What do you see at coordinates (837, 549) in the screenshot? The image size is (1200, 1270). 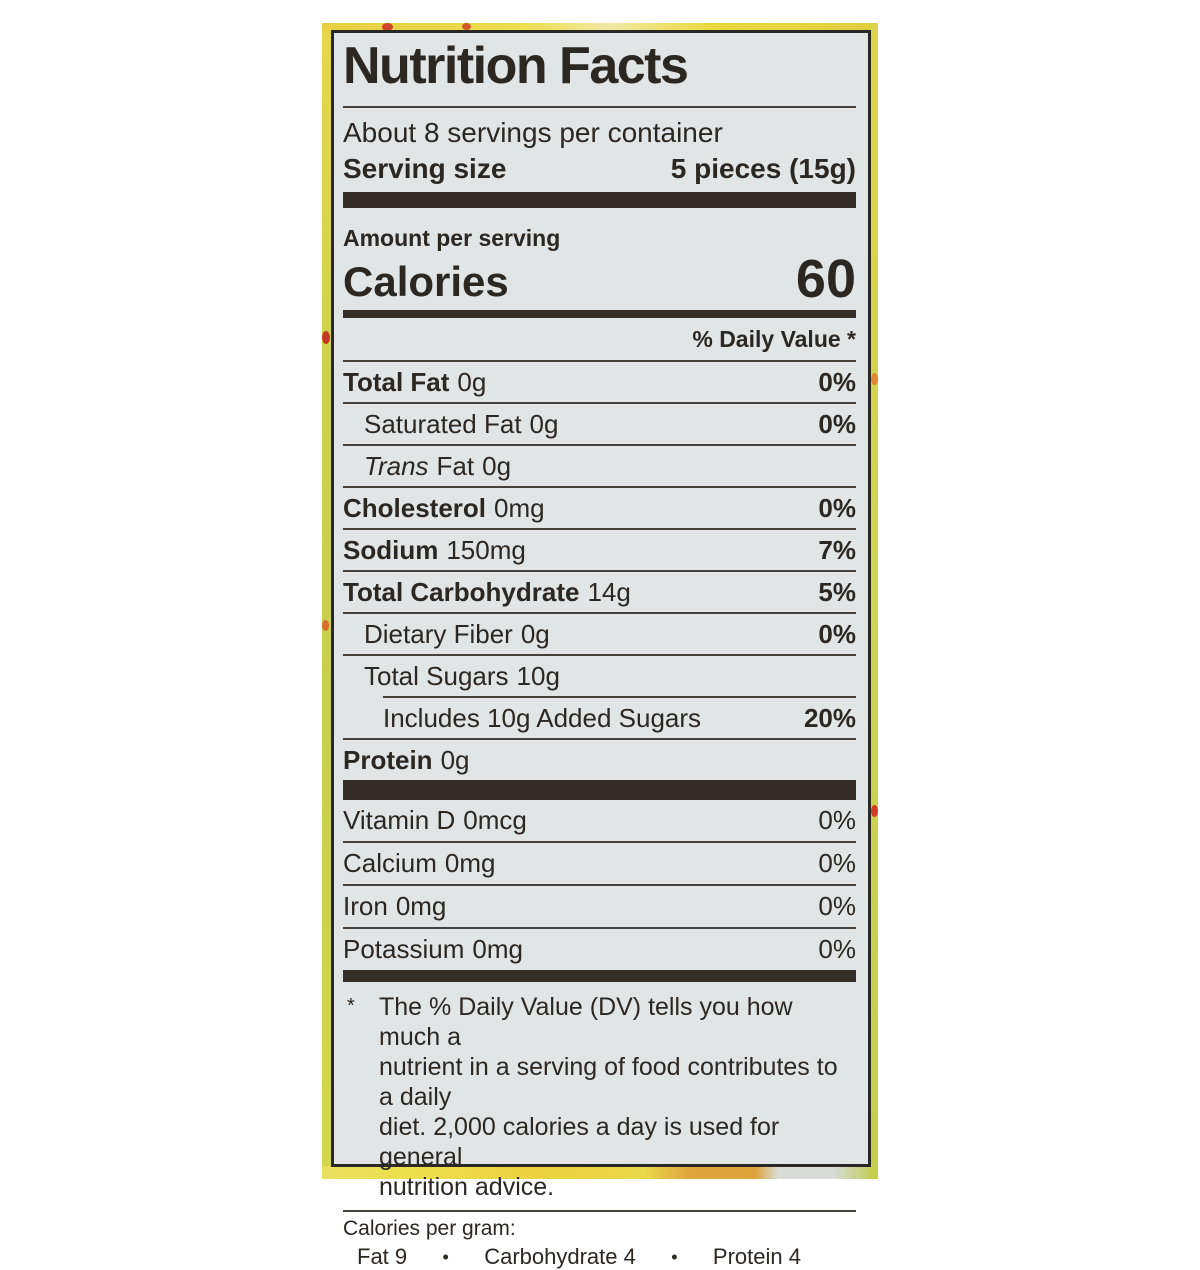 I see `nutrient-dv: 7%` at bounding box center [837, 549].